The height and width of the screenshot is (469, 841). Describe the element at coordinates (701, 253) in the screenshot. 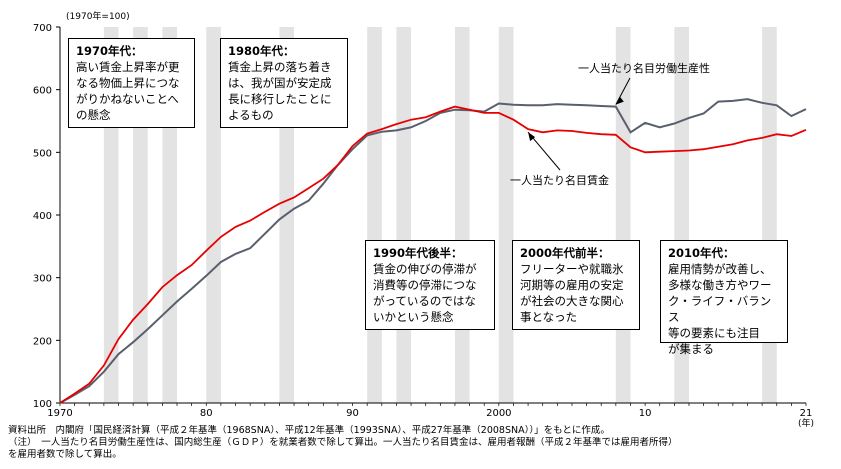

I see `annotation-title: 2010年代：` at that location.